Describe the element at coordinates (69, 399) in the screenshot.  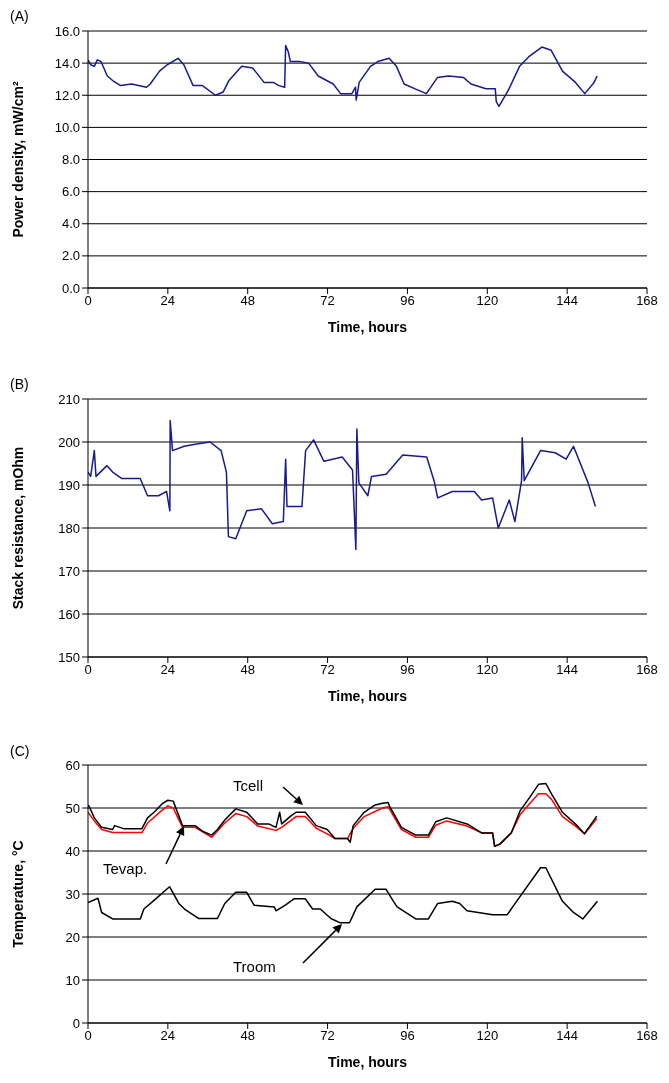
I see `y-tick-label: 210` at that location.